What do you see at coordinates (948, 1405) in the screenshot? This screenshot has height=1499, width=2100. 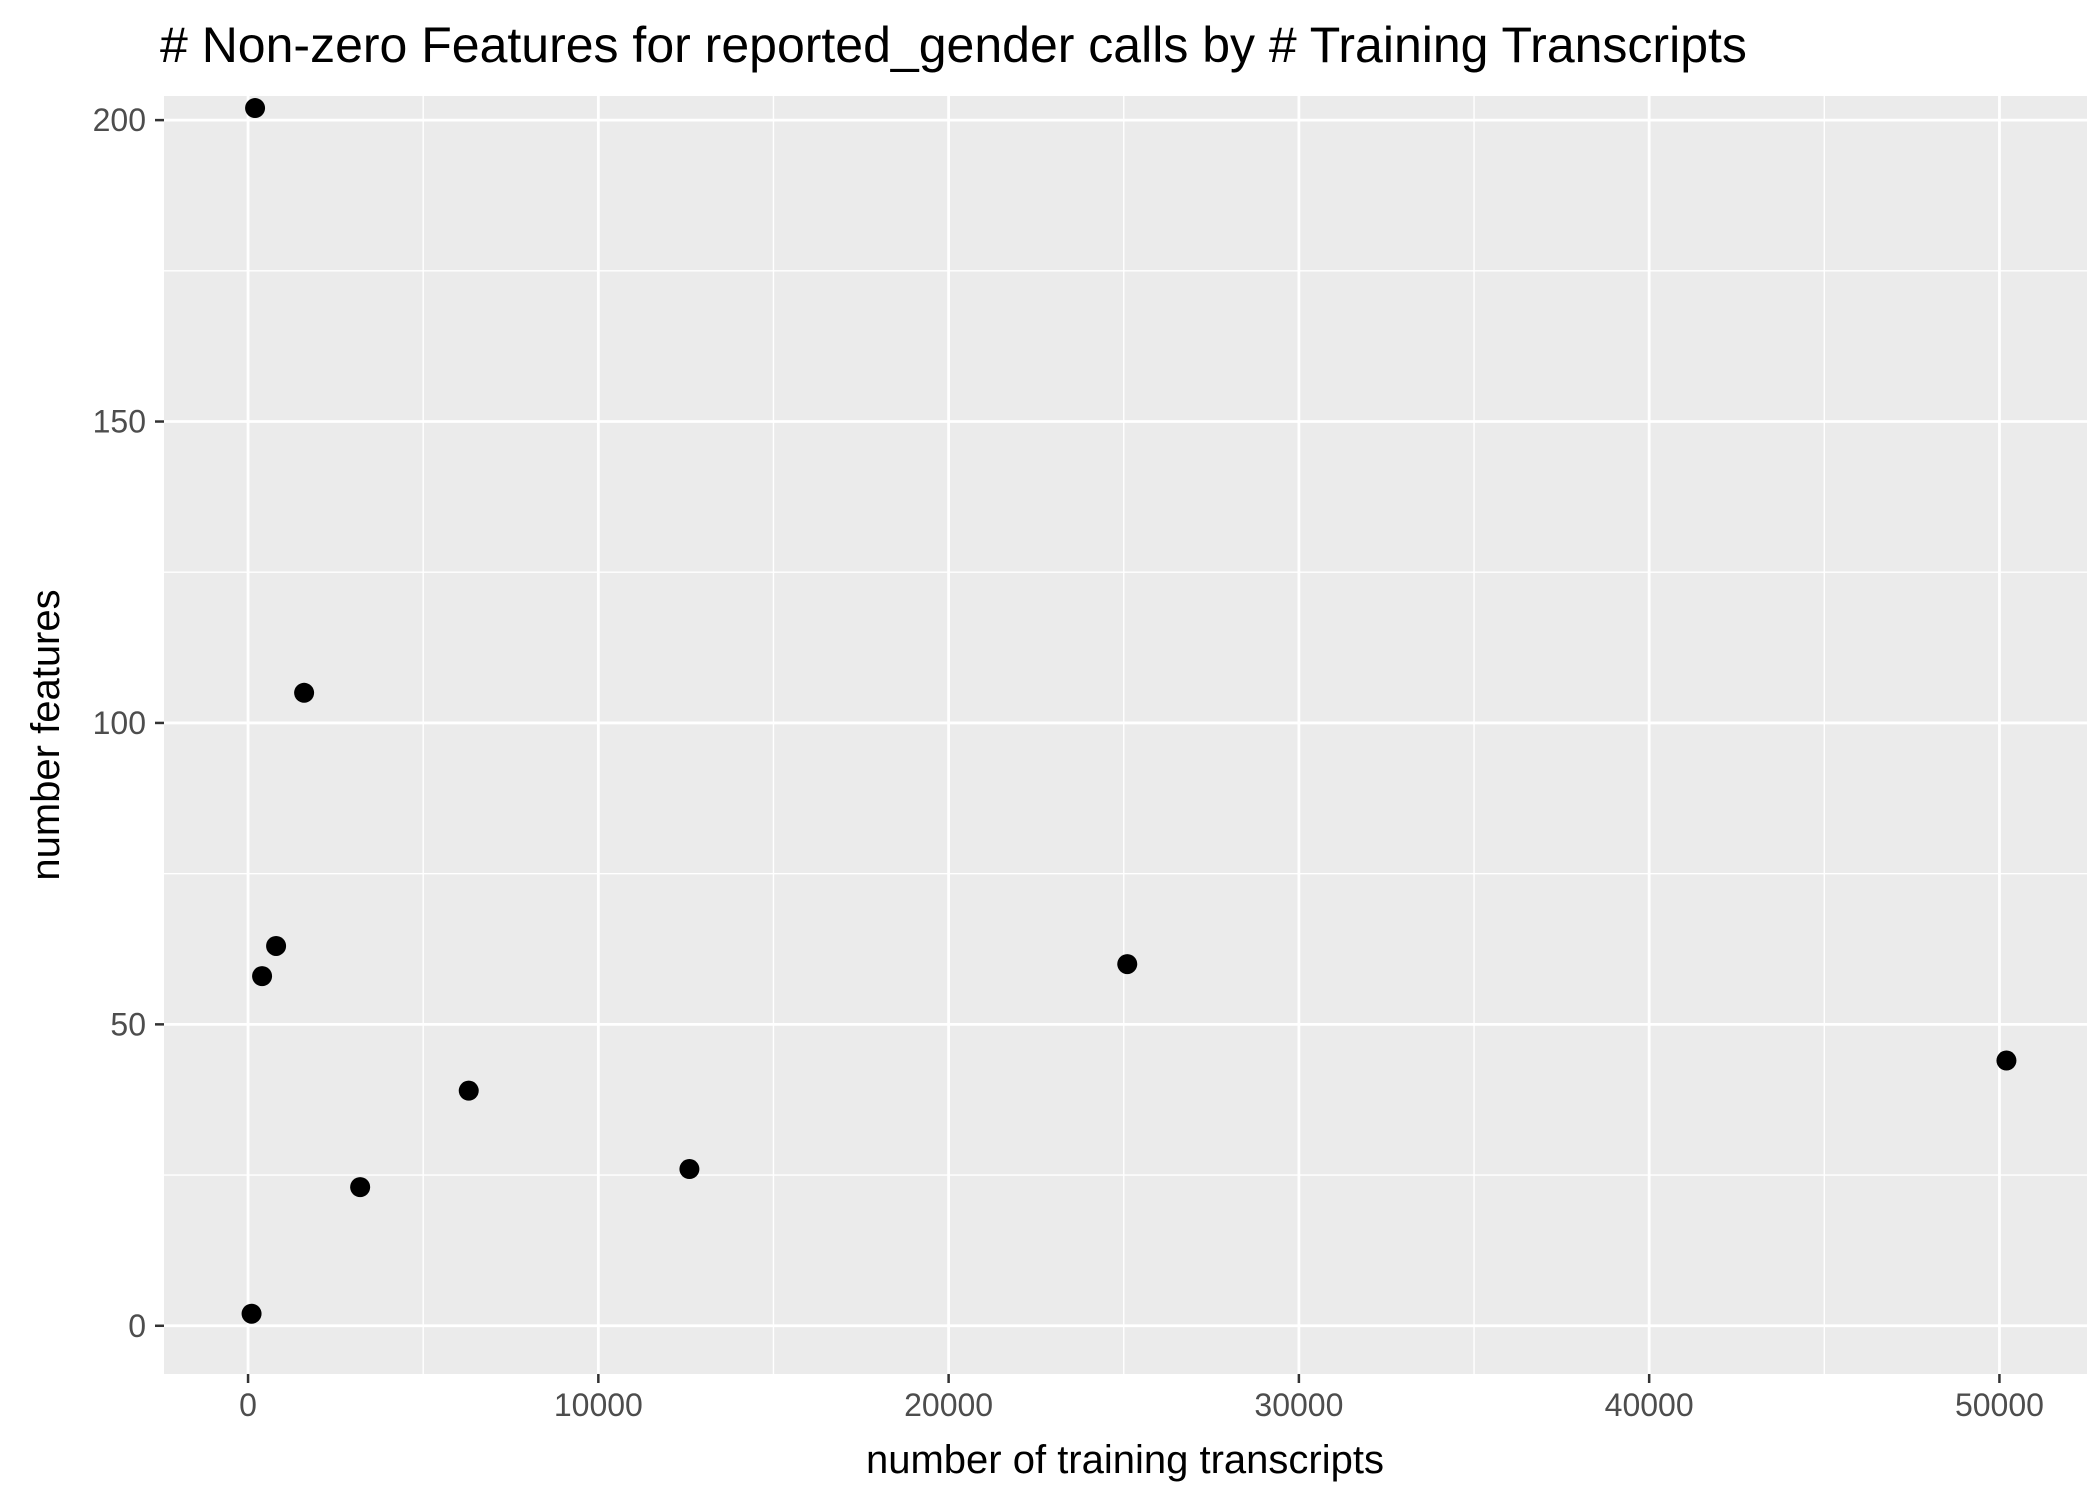 I see `x-tick-label: 20000` at bounding box center [948, 1405].